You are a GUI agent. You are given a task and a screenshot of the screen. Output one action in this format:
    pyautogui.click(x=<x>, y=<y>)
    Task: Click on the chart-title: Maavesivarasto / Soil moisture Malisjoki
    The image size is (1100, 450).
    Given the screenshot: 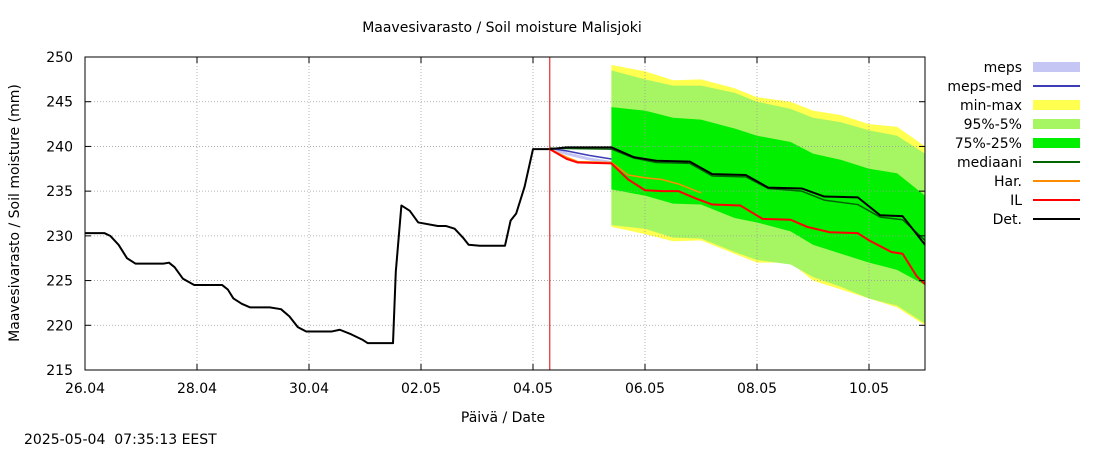 What is the action you would take?
    pyautogui.click(x=502, y=28)
    